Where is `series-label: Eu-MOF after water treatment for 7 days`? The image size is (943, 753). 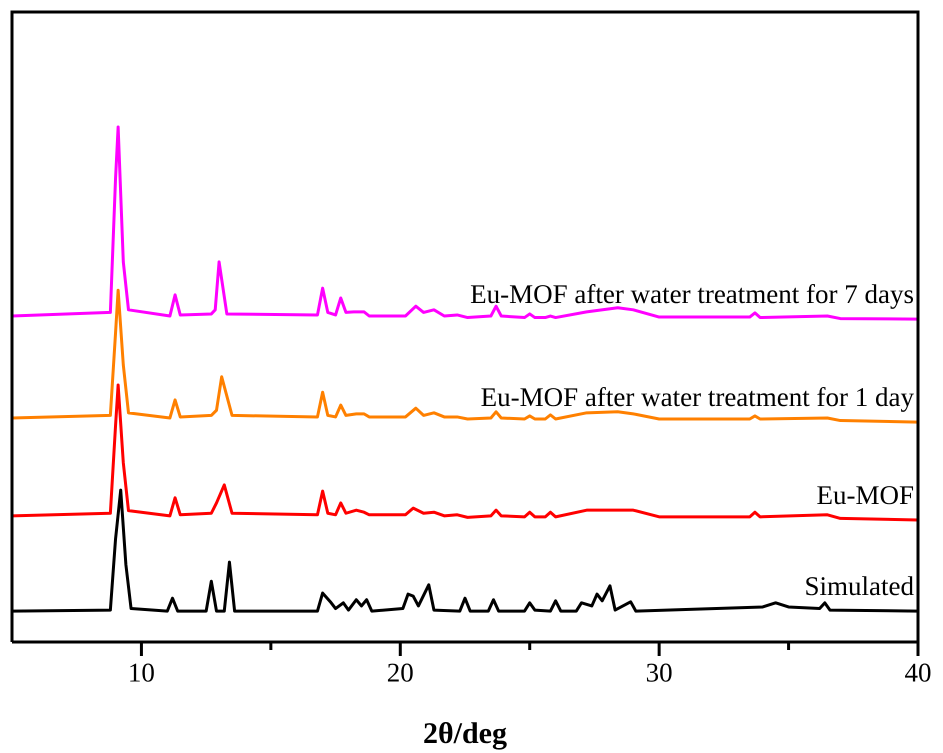
series-label: Eu-MOF after water treatment for 7 days is located at coordinates (692, 294).